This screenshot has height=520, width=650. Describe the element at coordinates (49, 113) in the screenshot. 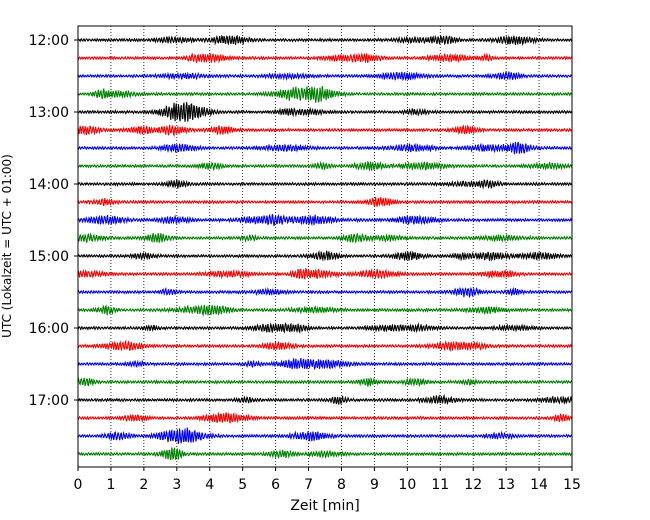

I see `y-tick-label: 13:00` at that location.